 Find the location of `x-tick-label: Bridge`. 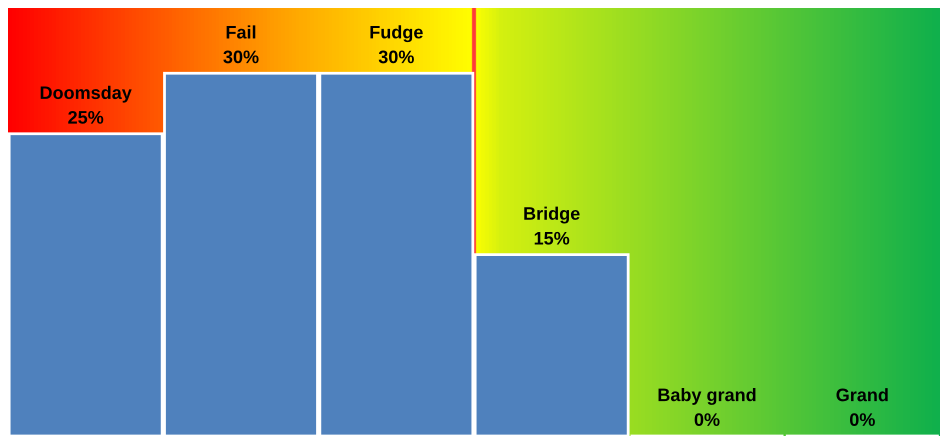

x-tick-label: Bridge is located at coordinates (552, 215).